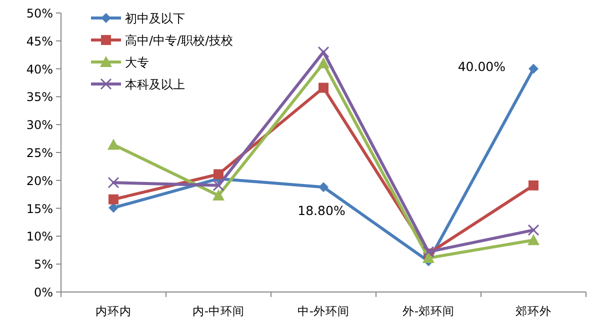 The width and height of the screenshot is (591, 325). Describe the element at coordinates (39, 237) in the screenshot. I see `y-tick-label: 10%` at that location.